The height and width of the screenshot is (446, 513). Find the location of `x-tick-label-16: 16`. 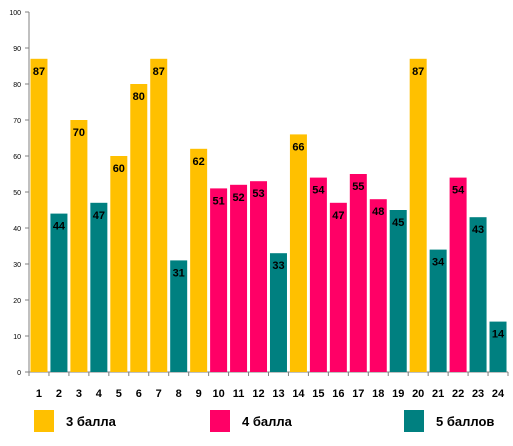

x-tick-label-16: 16 is located at coordinates (338, 394).